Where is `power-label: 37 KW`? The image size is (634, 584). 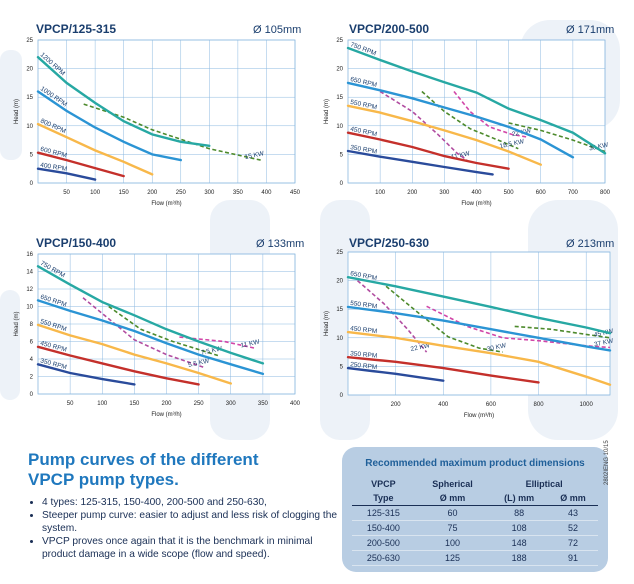
power-label: 37 KW is located at coordinates (603, 342).